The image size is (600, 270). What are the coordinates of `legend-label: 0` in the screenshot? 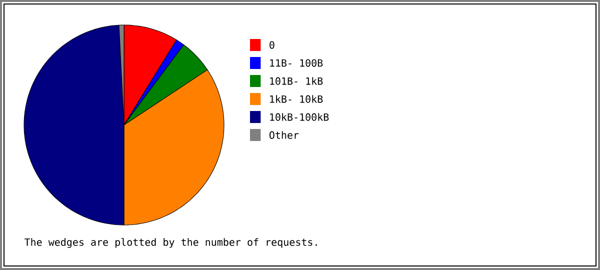 It's located at (272, 45).